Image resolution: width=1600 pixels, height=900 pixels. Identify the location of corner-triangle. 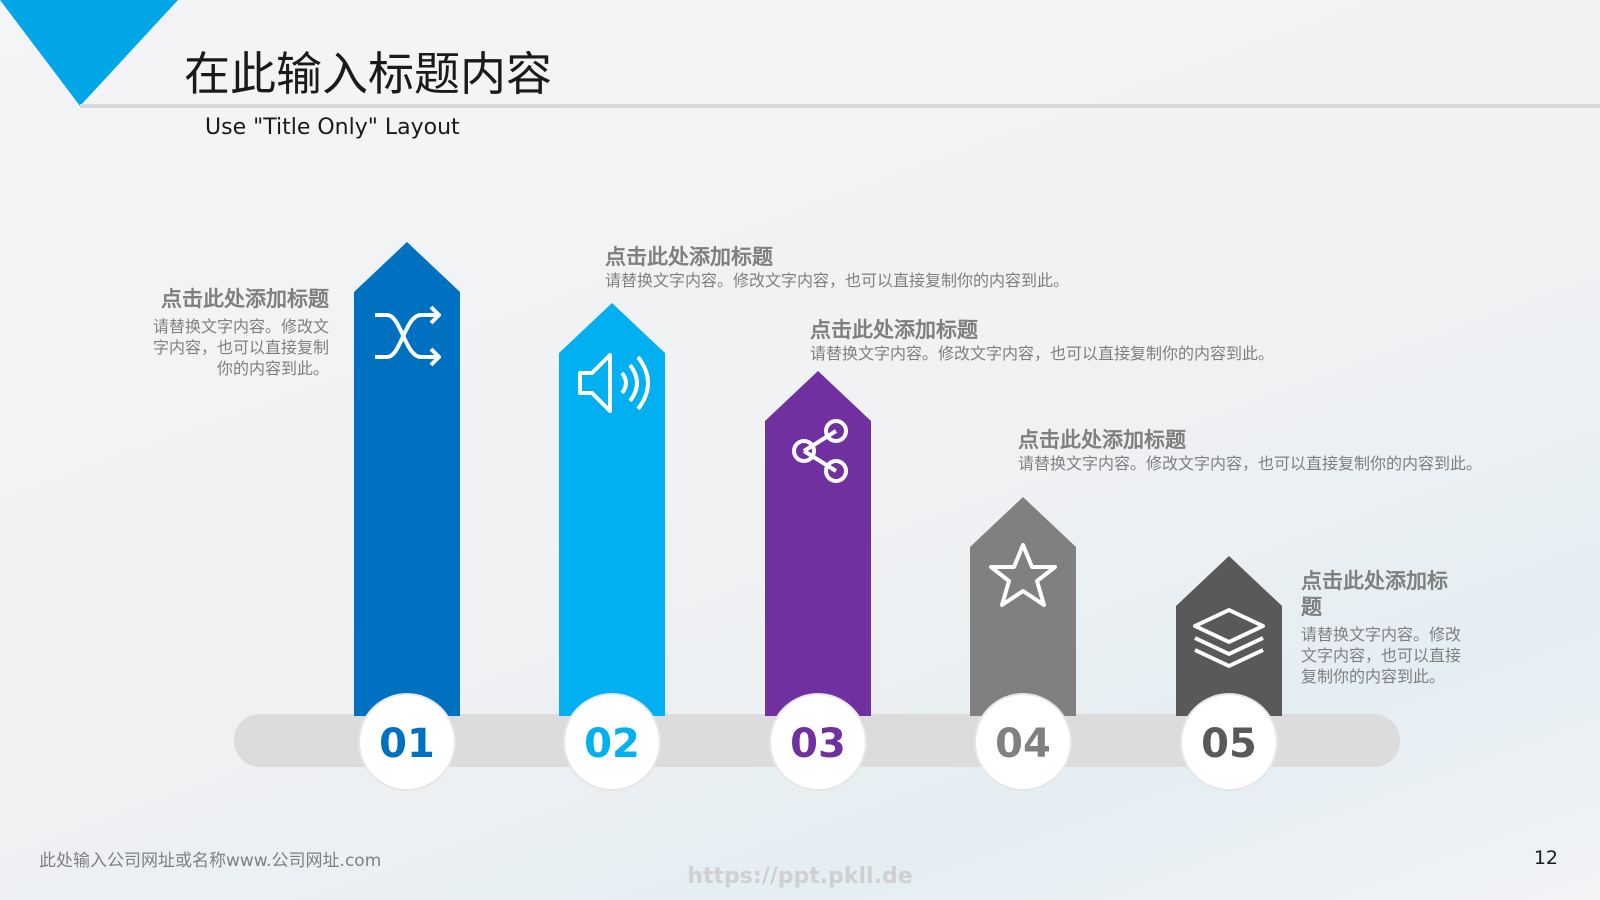
(89, 53).